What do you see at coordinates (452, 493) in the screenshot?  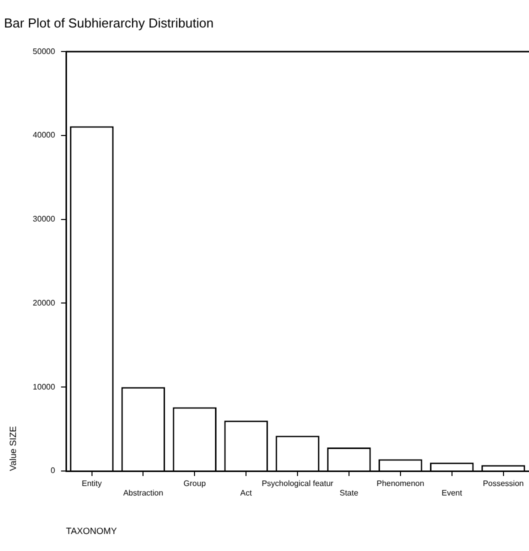 I see `x-tick-label: Event` at bounding box center [452, 493].